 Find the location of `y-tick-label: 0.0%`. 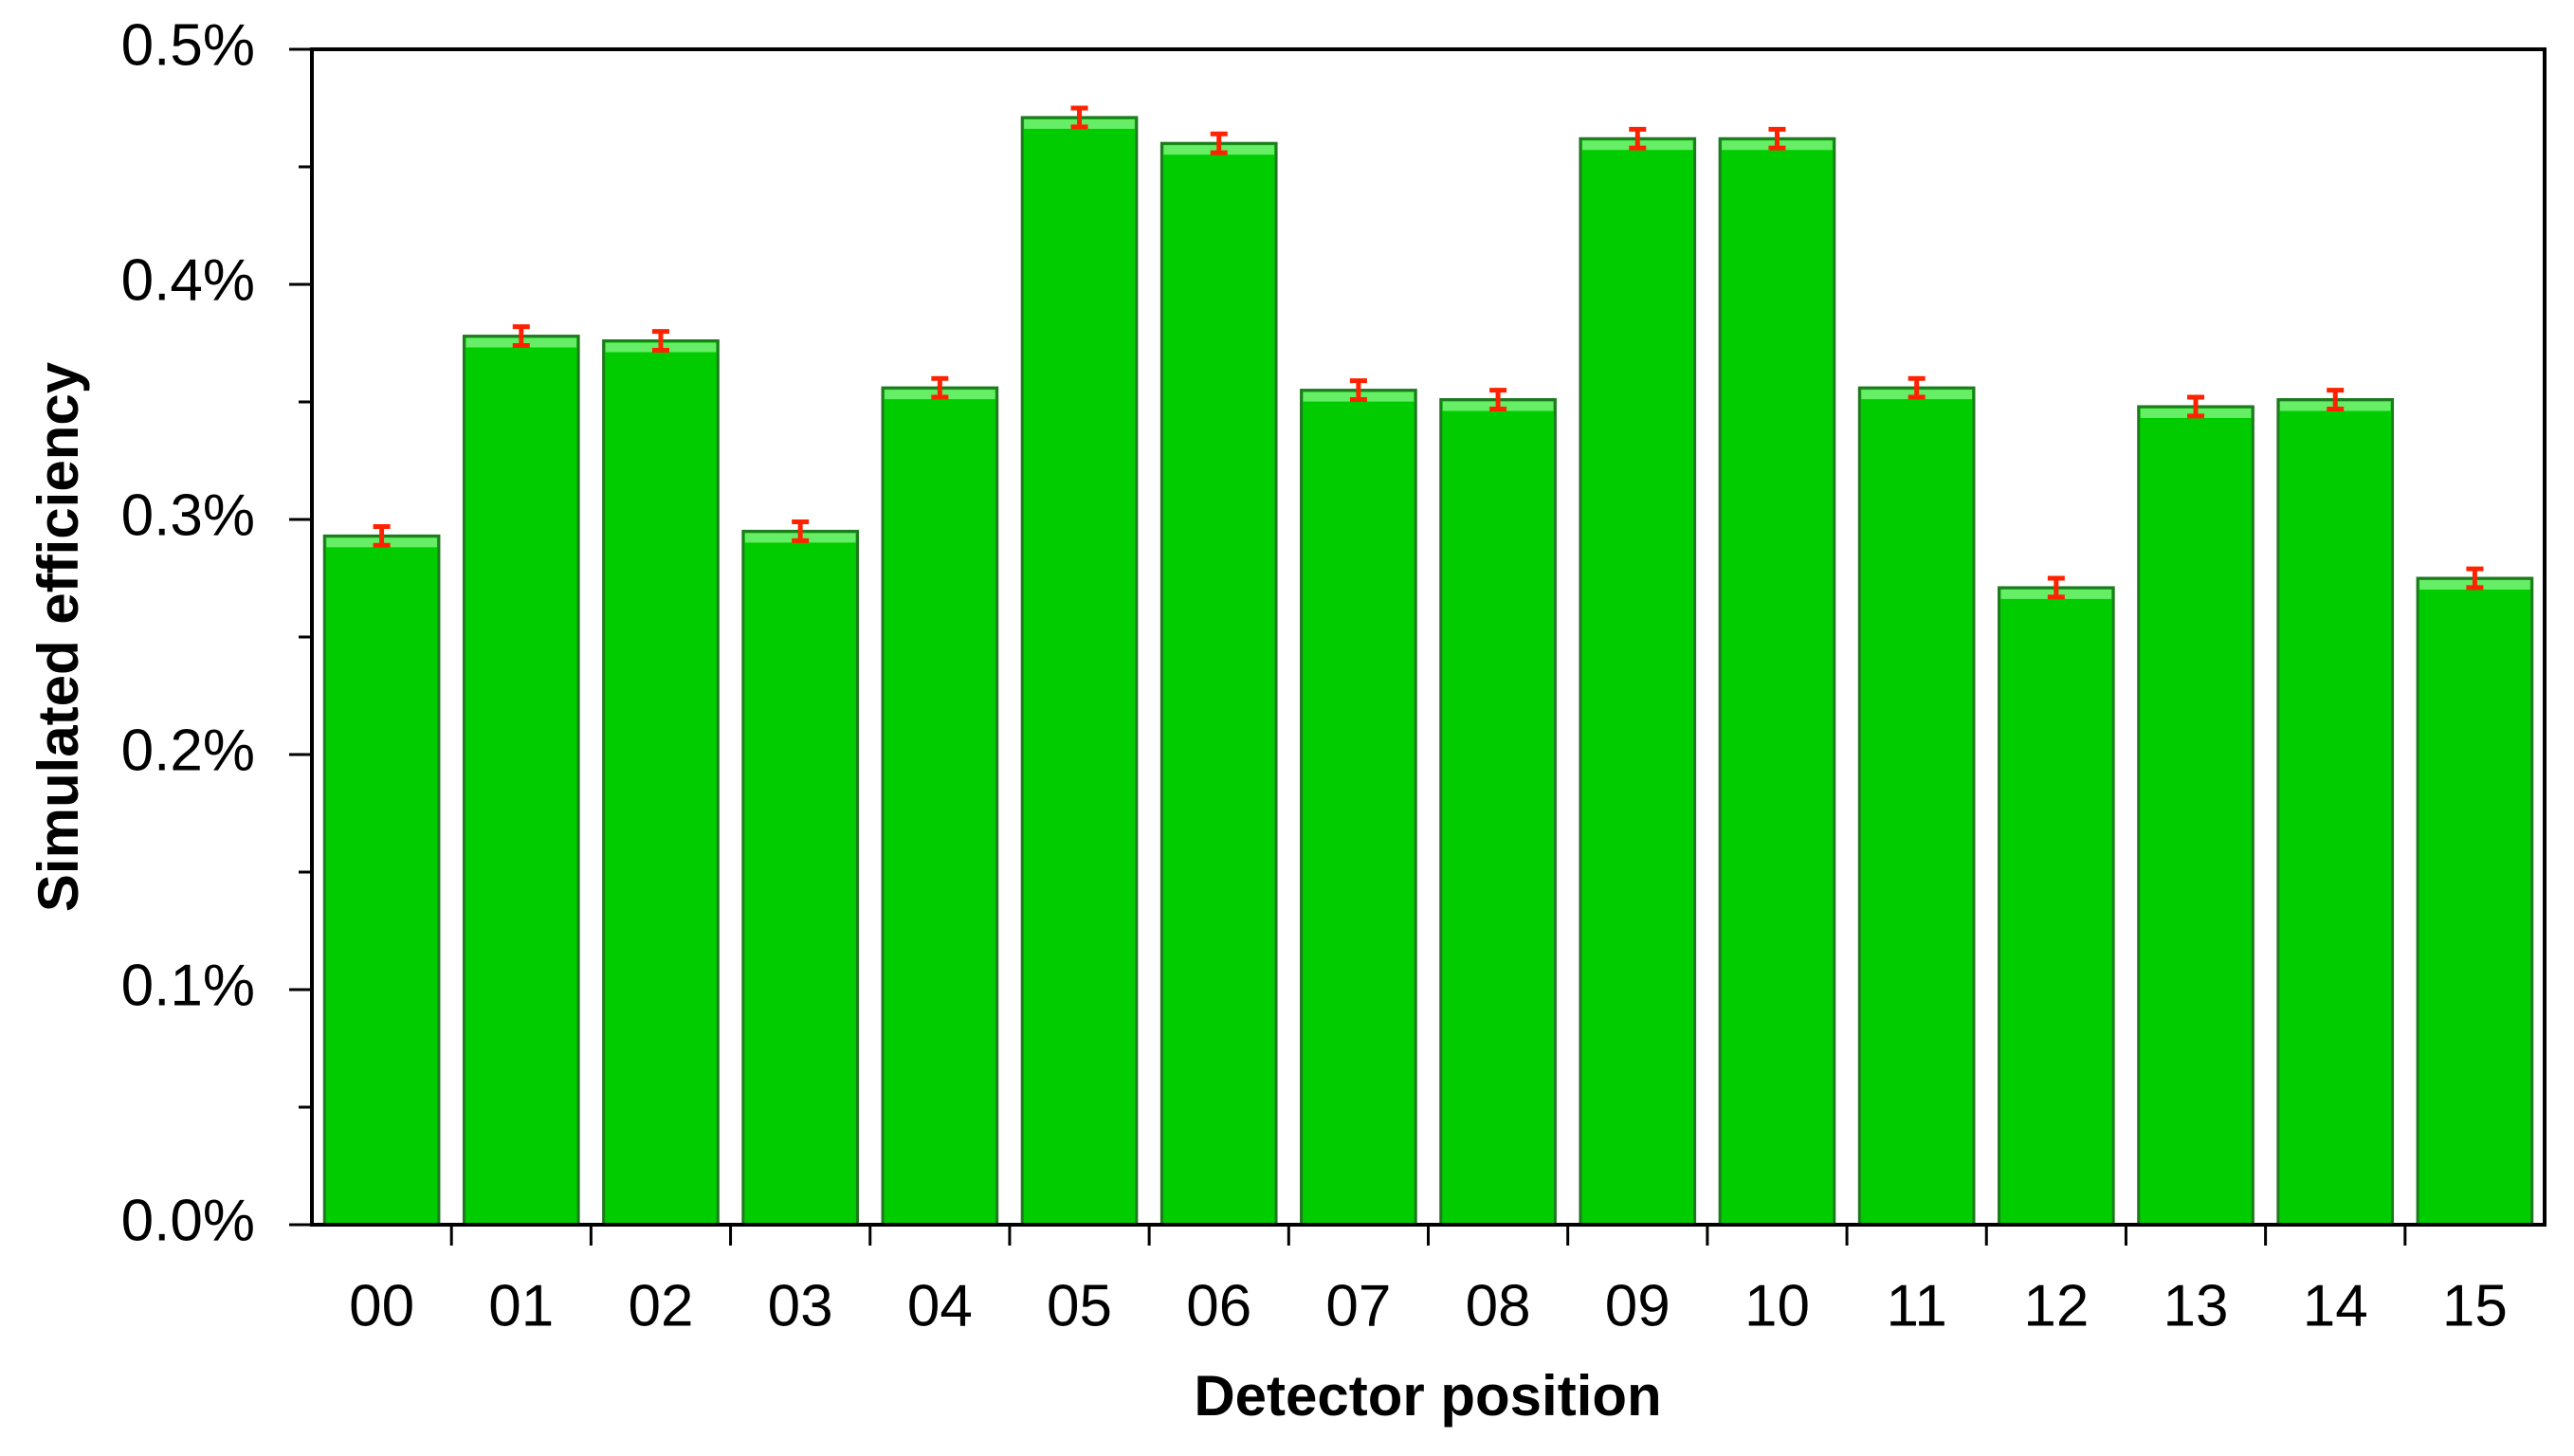

y-tick-label: 0.0% is located at coordinates (188, 1220).